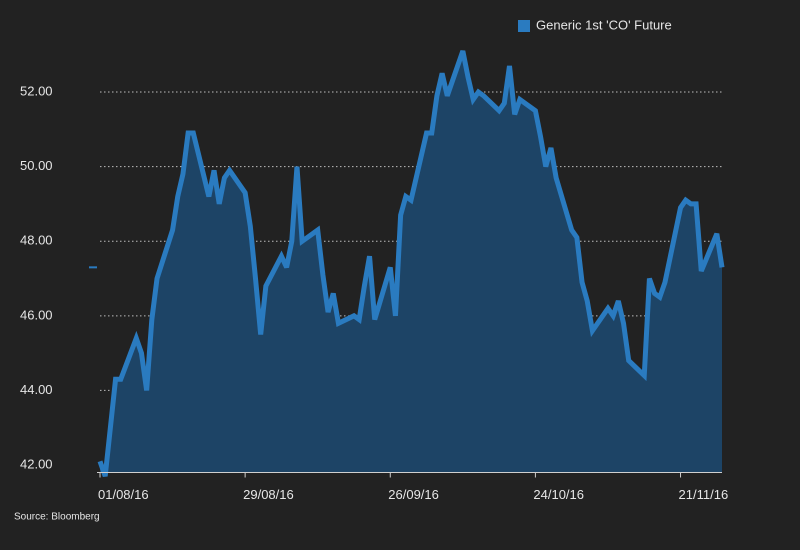 The image size is (800, 550). Describe the element at coordinates (123, 494) in the screenshot. I see `x-tick-label: 01/08/16` at that location.